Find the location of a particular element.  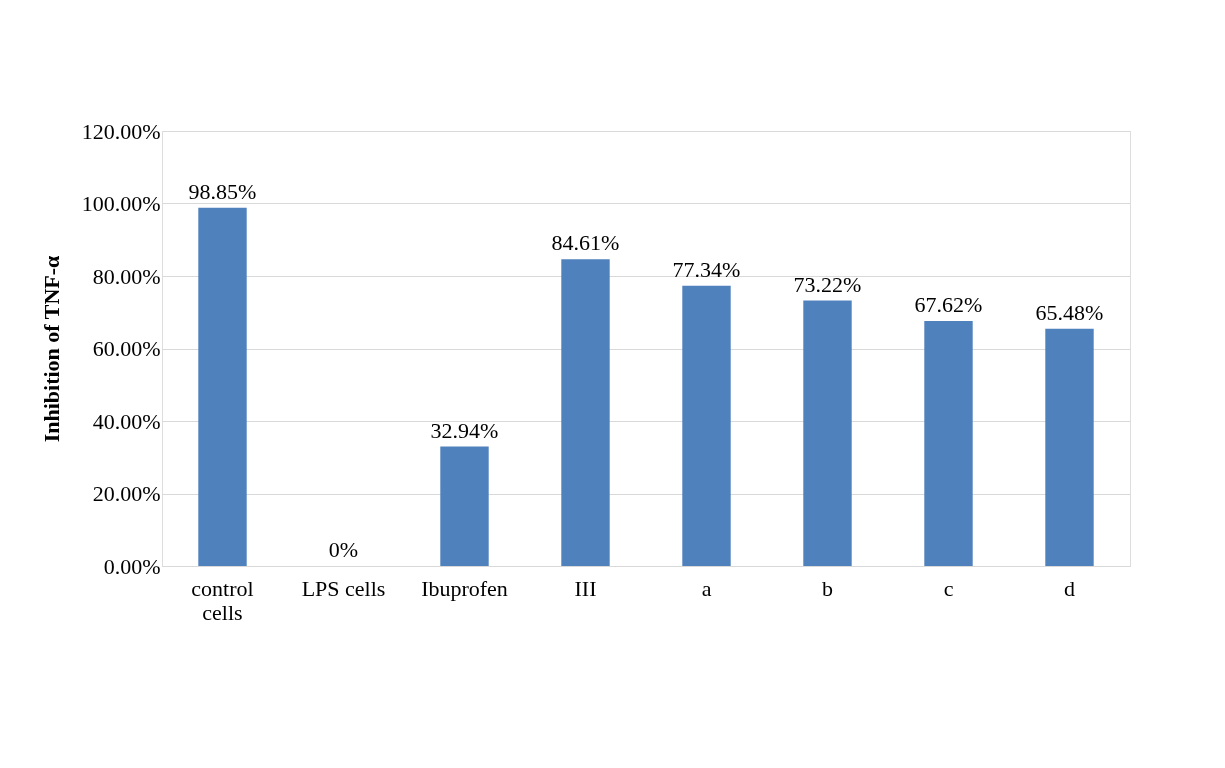

x-tick-label: Ibuprofen is located at coordinates (464, 588).